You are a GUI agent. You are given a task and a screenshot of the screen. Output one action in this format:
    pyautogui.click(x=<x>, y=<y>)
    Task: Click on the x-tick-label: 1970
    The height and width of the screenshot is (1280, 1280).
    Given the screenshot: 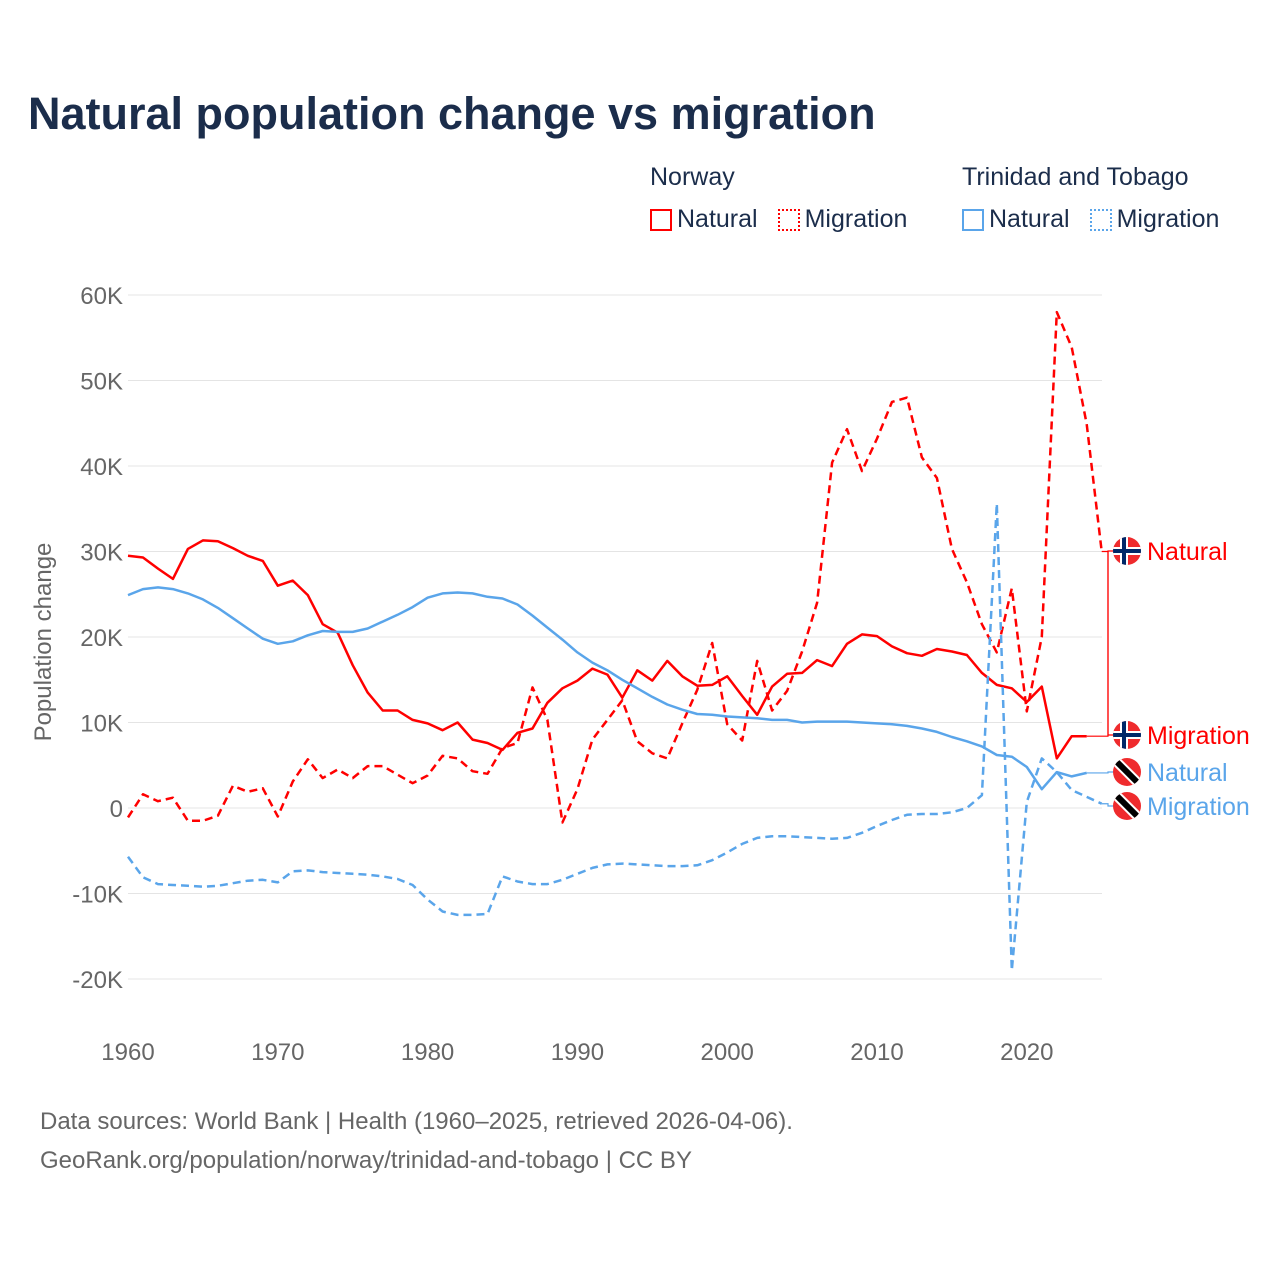 What is the action you would take?
    pyautogui.click(x=277, y=1052)
    